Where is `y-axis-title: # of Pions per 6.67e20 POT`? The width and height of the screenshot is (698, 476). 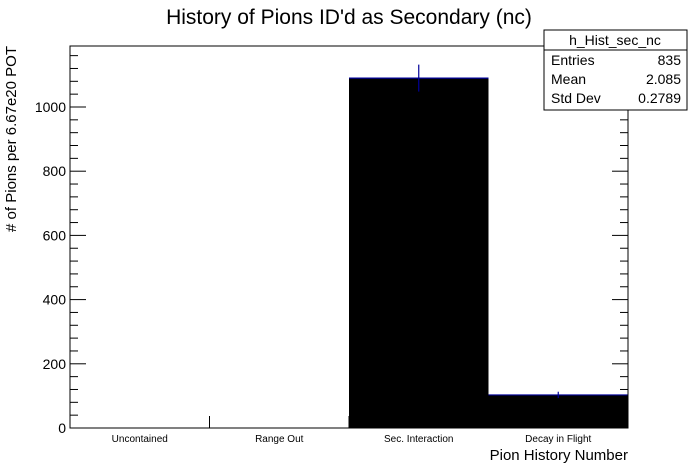
y-axis-title: # of Pions per 6.67e20 POT is located at coordinates (11, 139).